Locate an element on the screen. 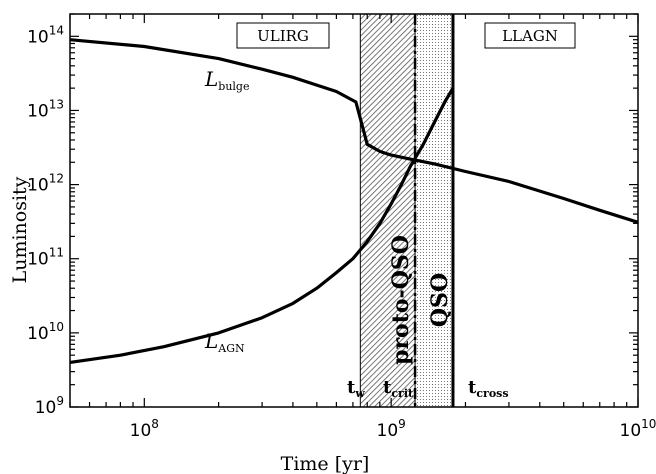 This screenshot has height=474, width=656. phase-label-proto-qso: proto-QSO is located at coordinates (401, 300).